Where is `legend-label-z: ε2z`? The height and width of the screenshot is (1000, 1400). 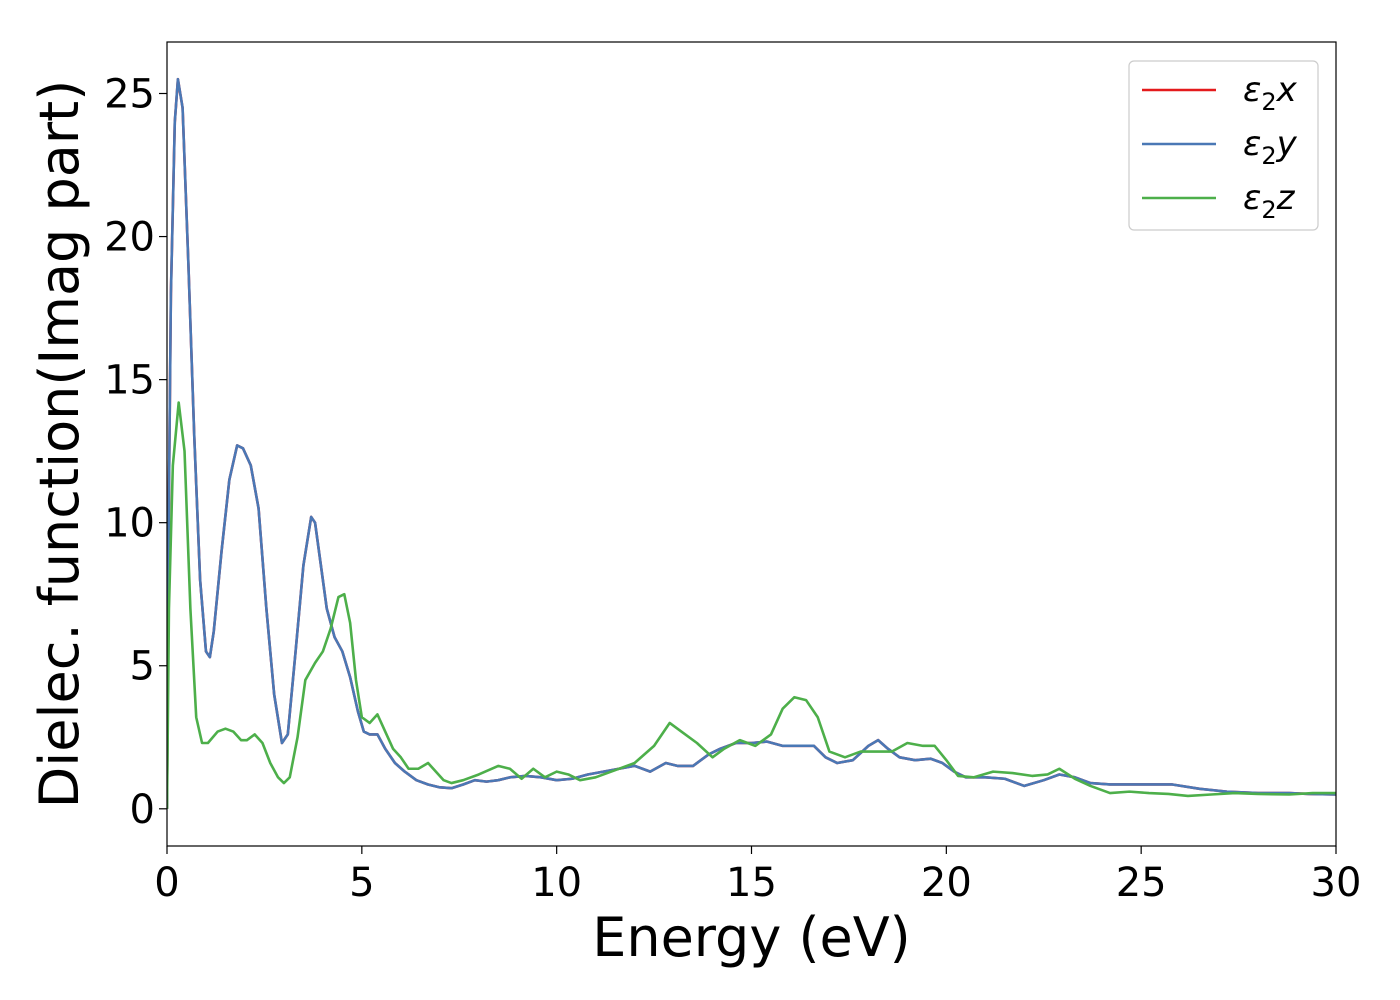
legend-label-z: ε2z is located at coordinates (1269, 201).